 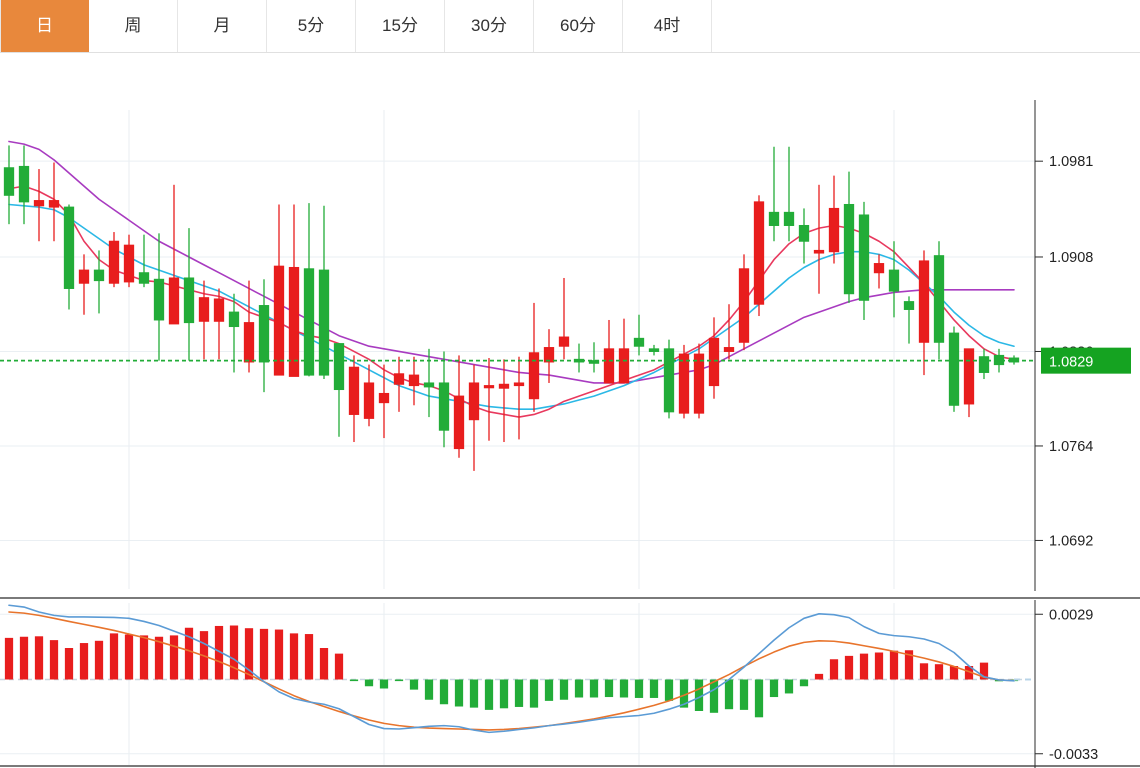 I want to click on badge-label: 1.0829, so click(x=1071, y=363).